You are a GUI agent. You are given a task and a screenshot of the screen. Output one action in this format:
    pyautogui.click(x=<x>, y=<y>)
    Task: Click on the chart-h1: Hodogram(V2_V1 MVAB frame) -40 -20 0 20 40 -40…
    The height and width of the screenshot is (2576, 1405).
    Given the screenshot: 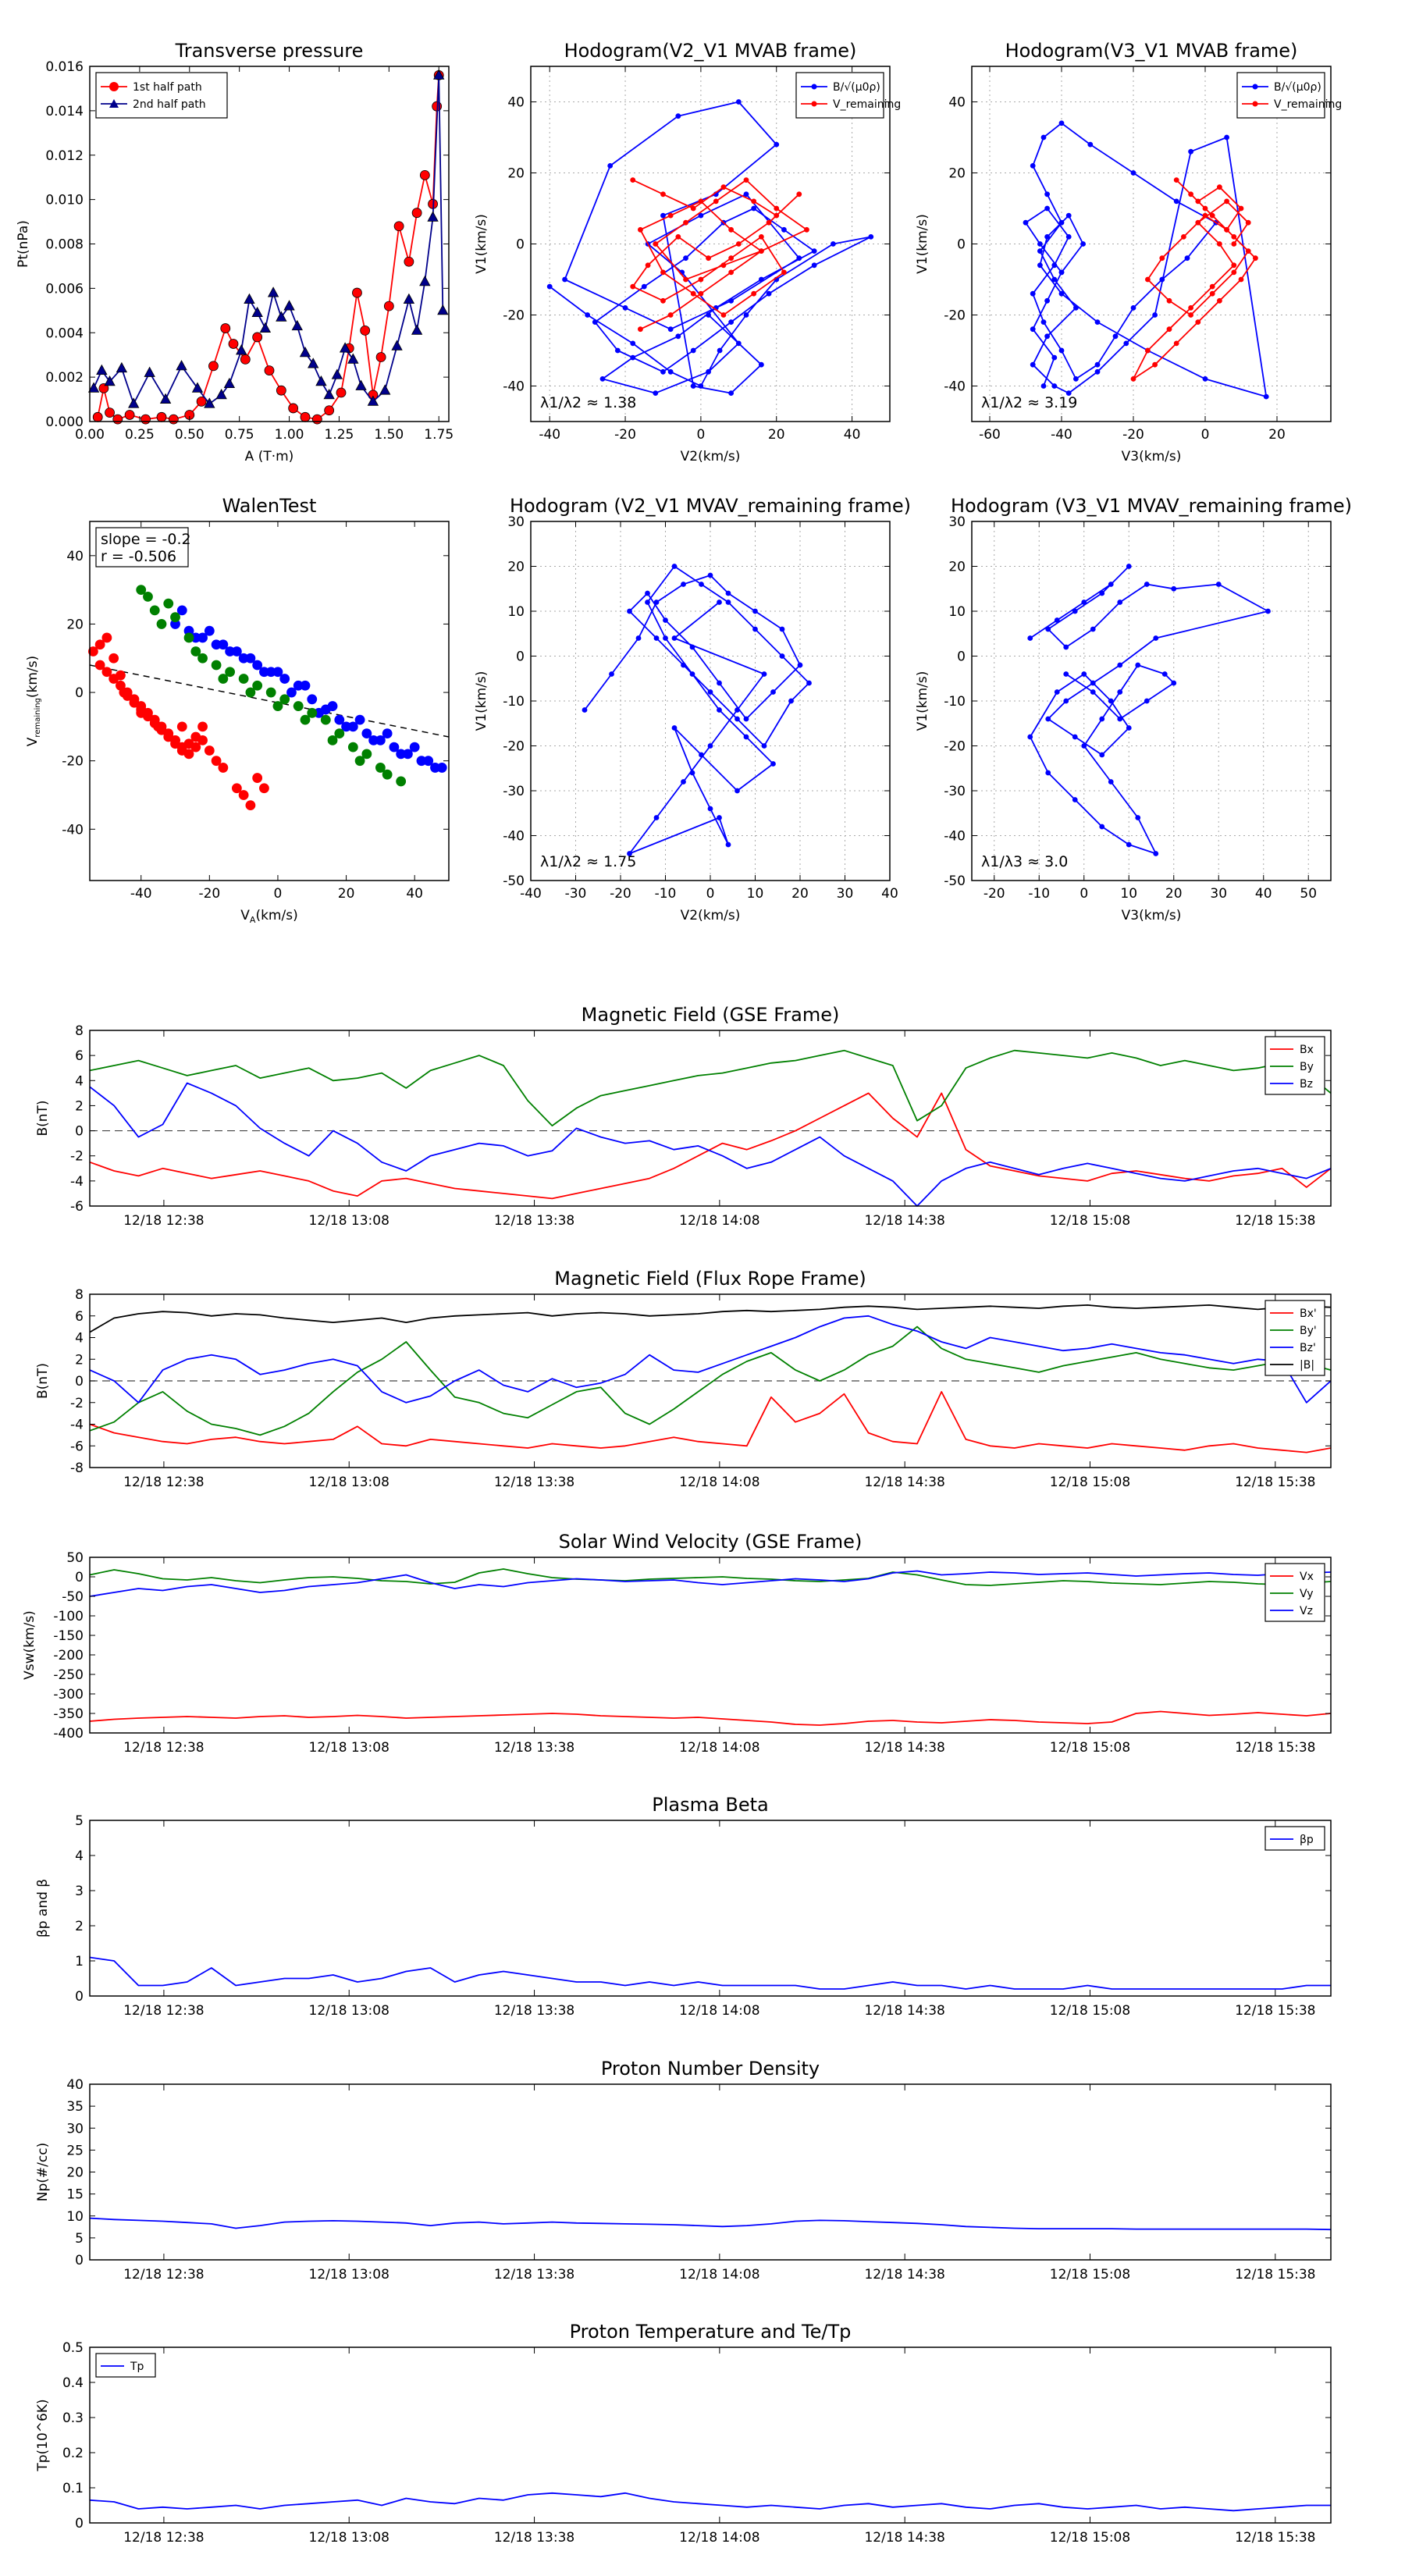 What is the action you would take?
    pyautogui.click(x=687, y=252)
    